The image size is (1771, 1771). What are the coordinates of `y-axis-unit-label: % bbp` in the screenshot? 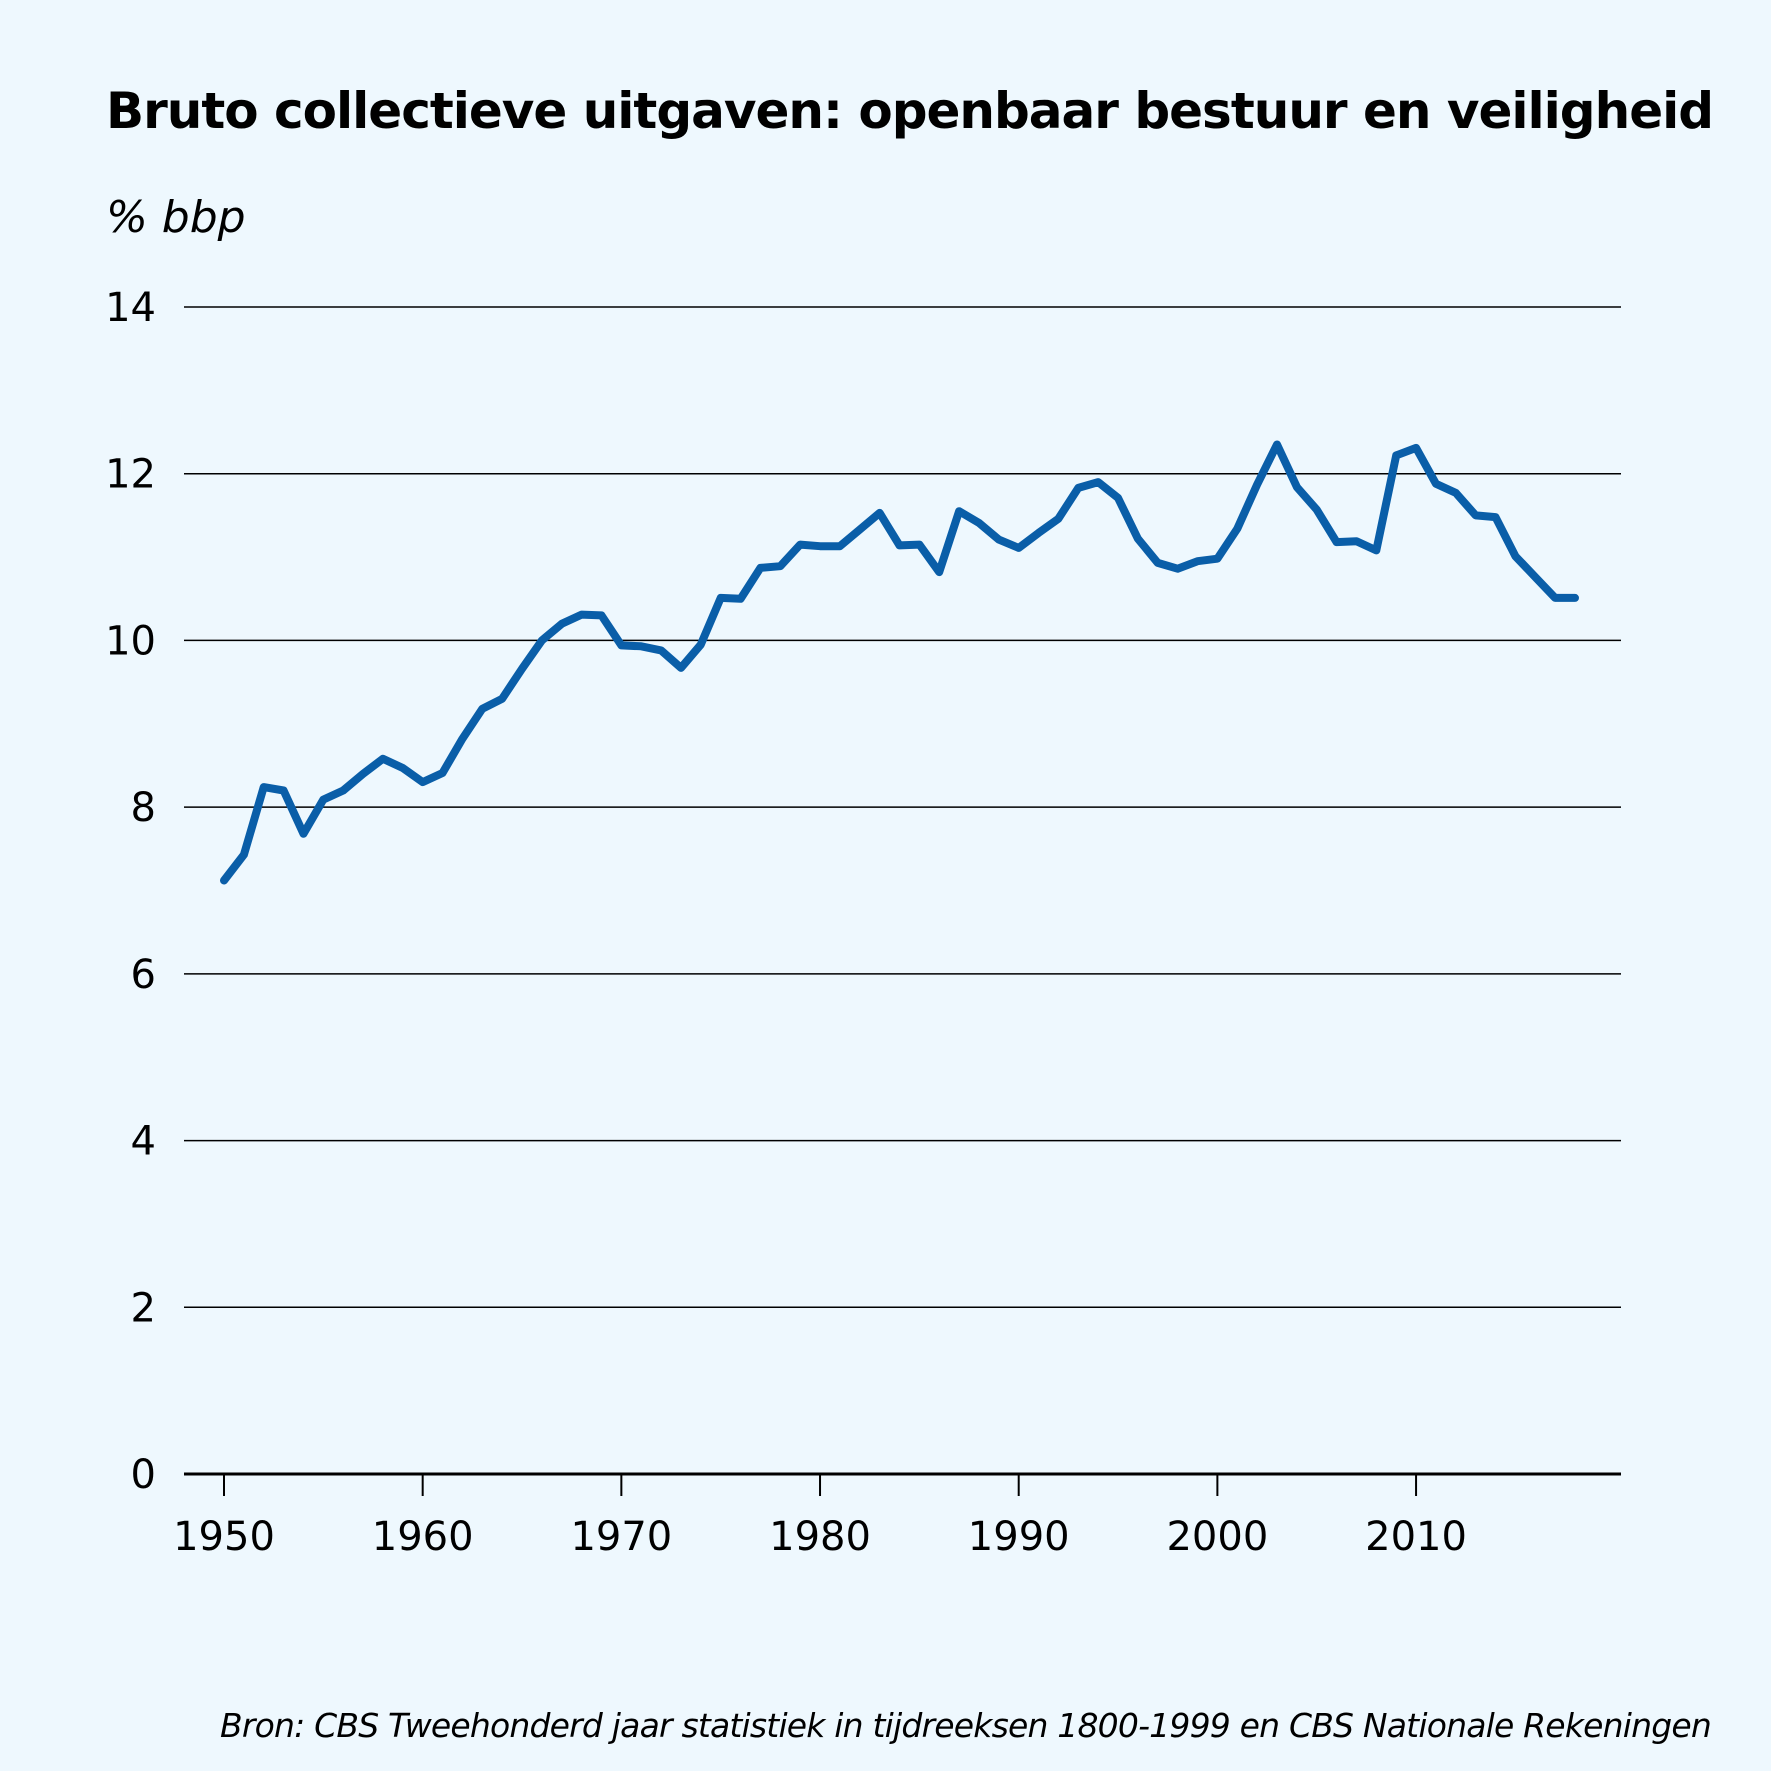 It's located at (176, 217).